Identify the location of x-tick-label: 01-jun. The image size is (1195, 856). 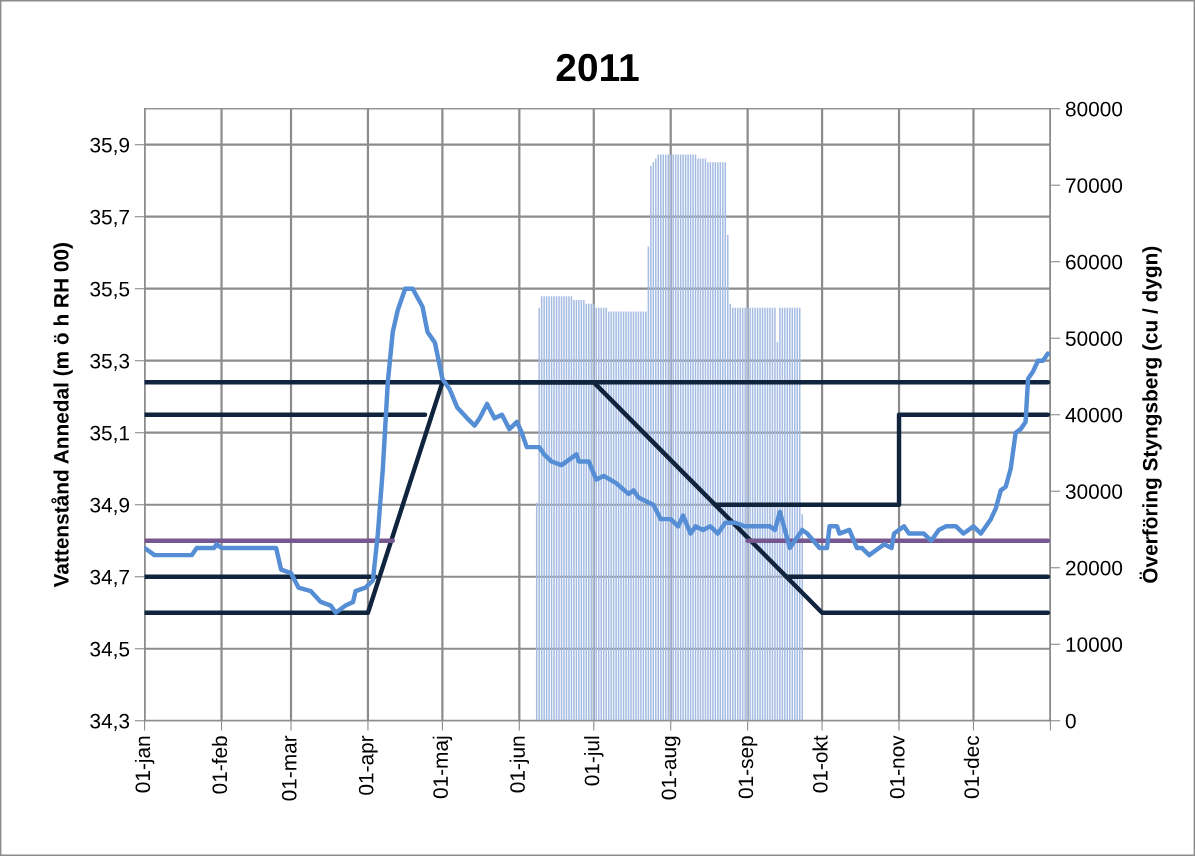
(519, 764).